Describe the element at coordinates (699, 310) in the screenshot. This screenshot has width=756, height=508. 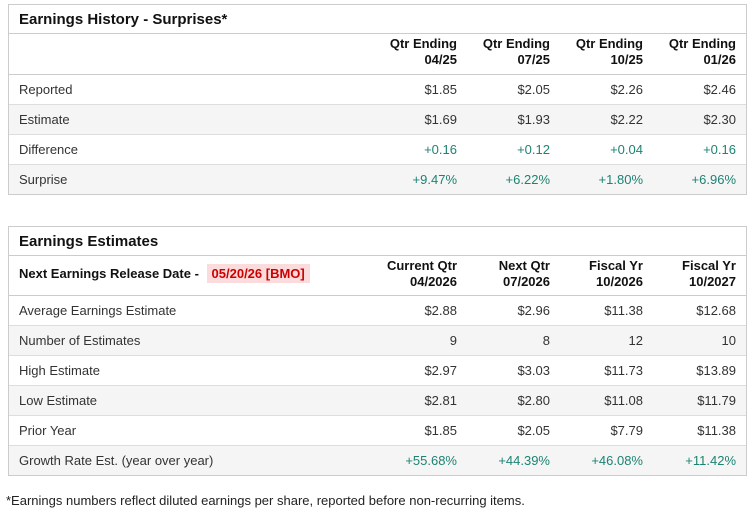
I see `cell-value: $12.68` at that location.